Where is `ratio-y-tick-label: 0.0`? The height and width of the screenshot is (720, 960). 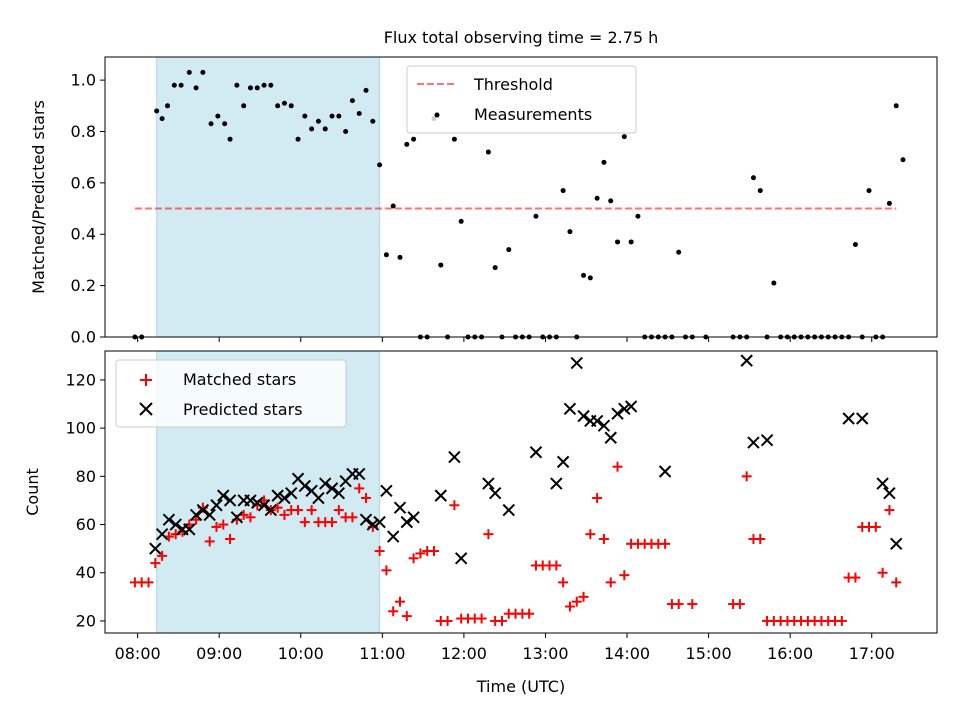 ratio-y-tick-label: 0.0 is located at coordinates (83, 337).